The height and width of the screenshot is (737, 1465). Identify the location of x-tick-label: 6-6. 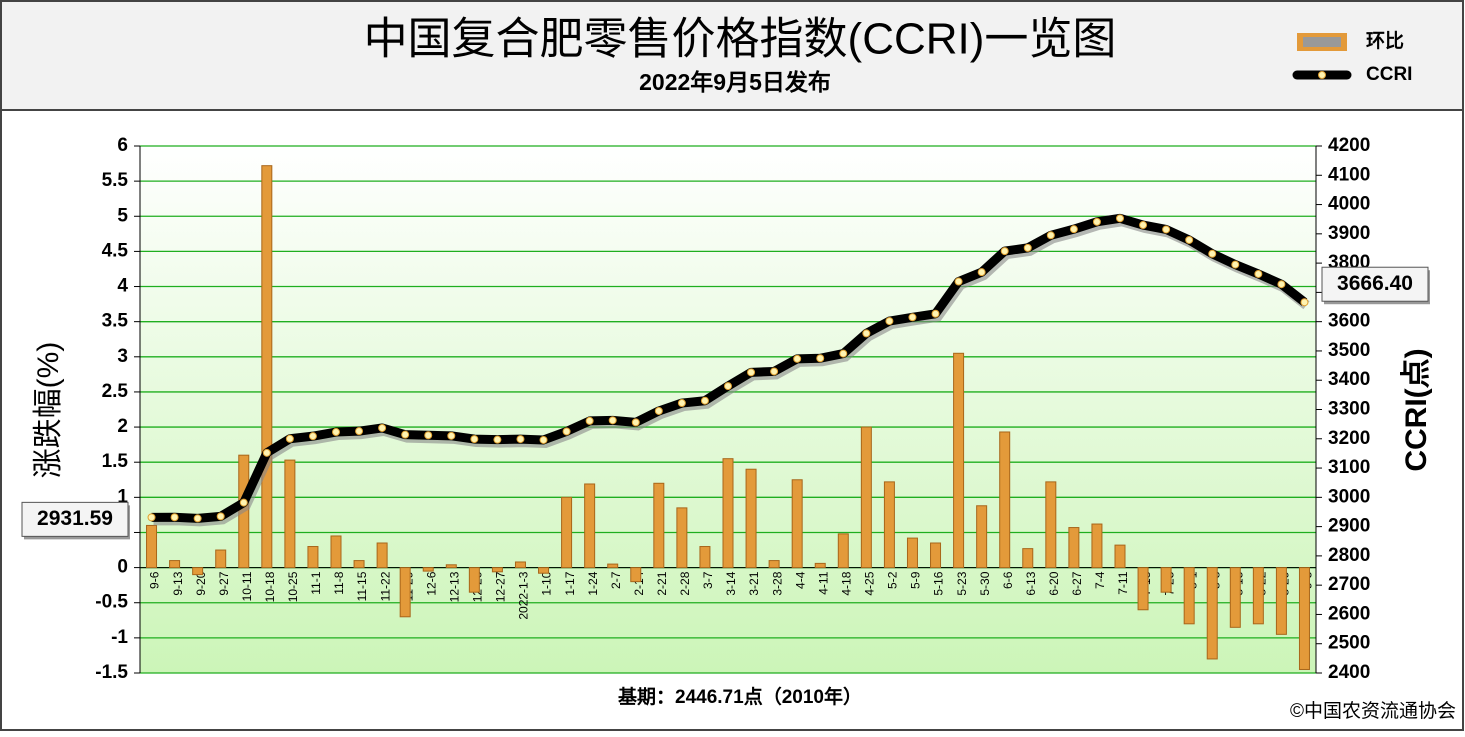
(1008, 580).